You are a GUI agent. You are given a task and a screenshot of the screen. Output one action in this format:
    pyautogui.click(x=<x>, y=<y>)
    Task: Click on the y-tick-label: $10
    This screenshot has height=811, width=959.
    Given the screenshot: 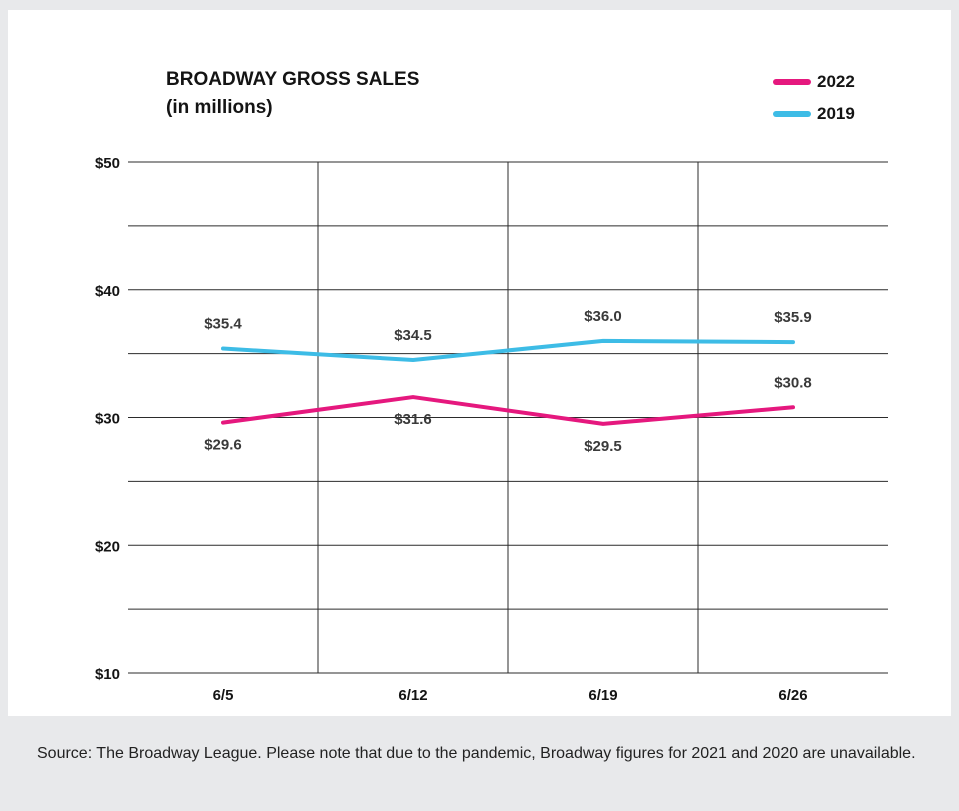 What is the action you would take?
    pyautogui.click(x=107, y=674)
    